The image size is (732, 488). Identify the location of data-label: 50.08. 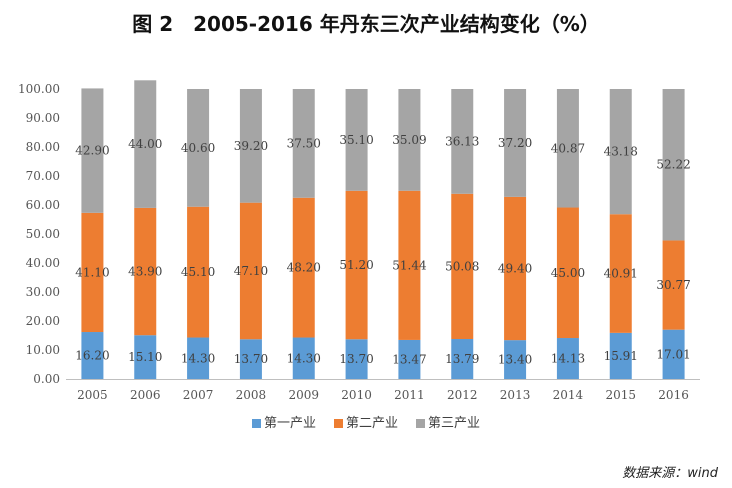
(462, 266).